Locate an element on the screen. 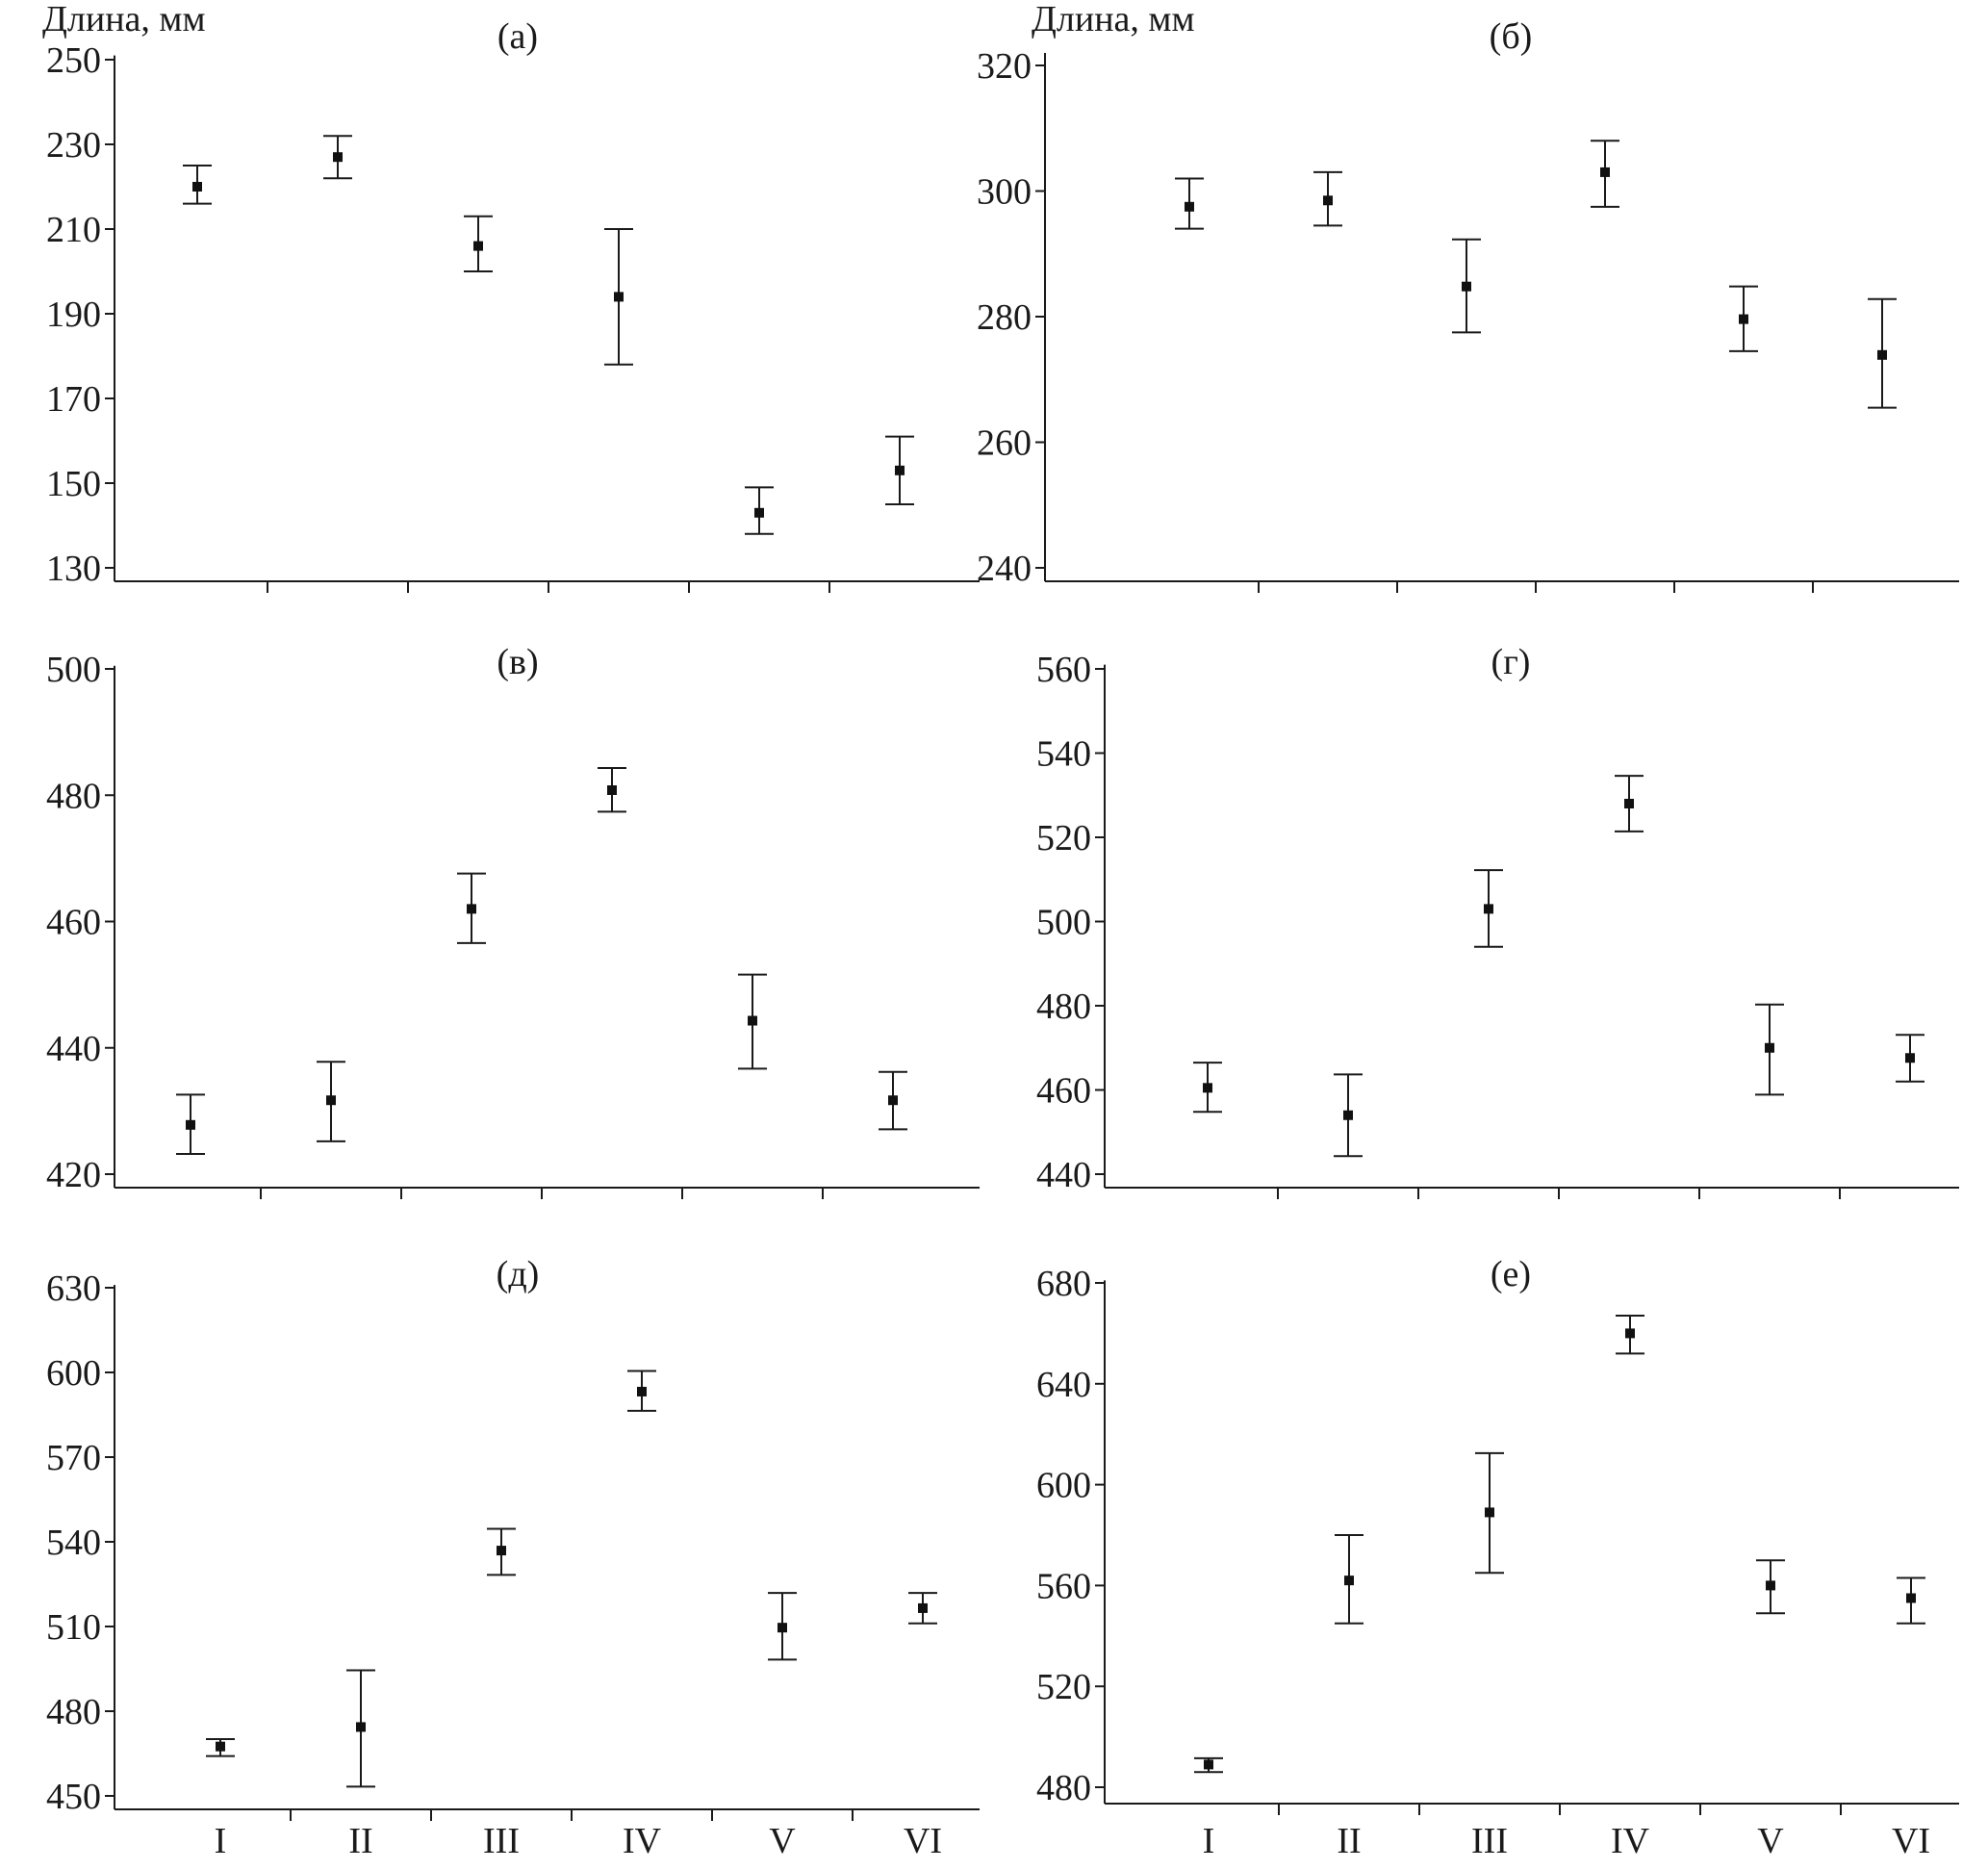 The width and height of the screenshot is (1988, 1870). y-tick-label: 520 is located at coordinates (1063, 838).